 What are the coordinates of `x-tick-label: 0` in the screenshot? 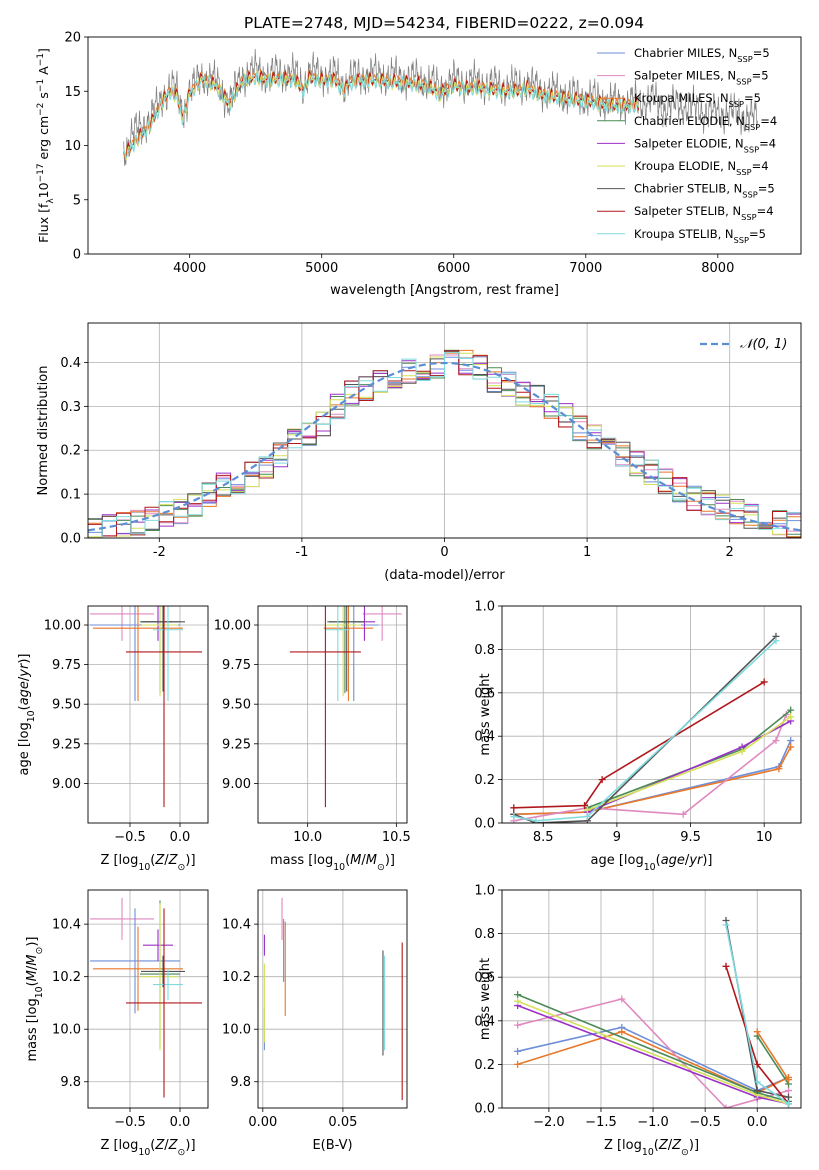 It's located at (444, 552).